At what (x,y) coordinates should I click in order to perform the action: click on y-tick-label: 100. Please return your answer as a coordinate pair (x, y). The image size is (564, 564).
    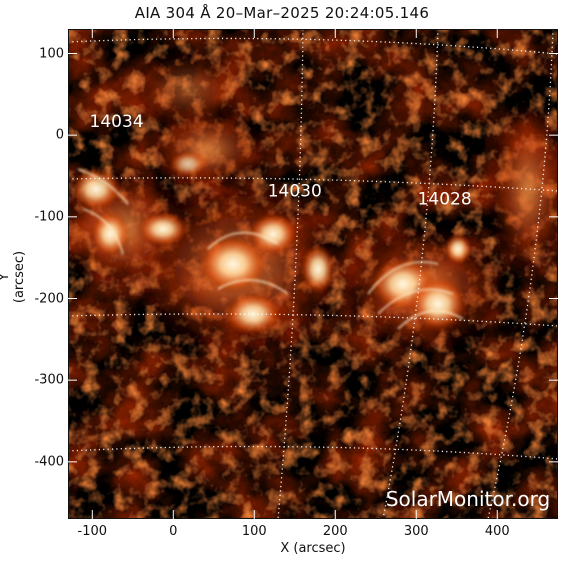
    Looking at the image, I should click on (51, 53).